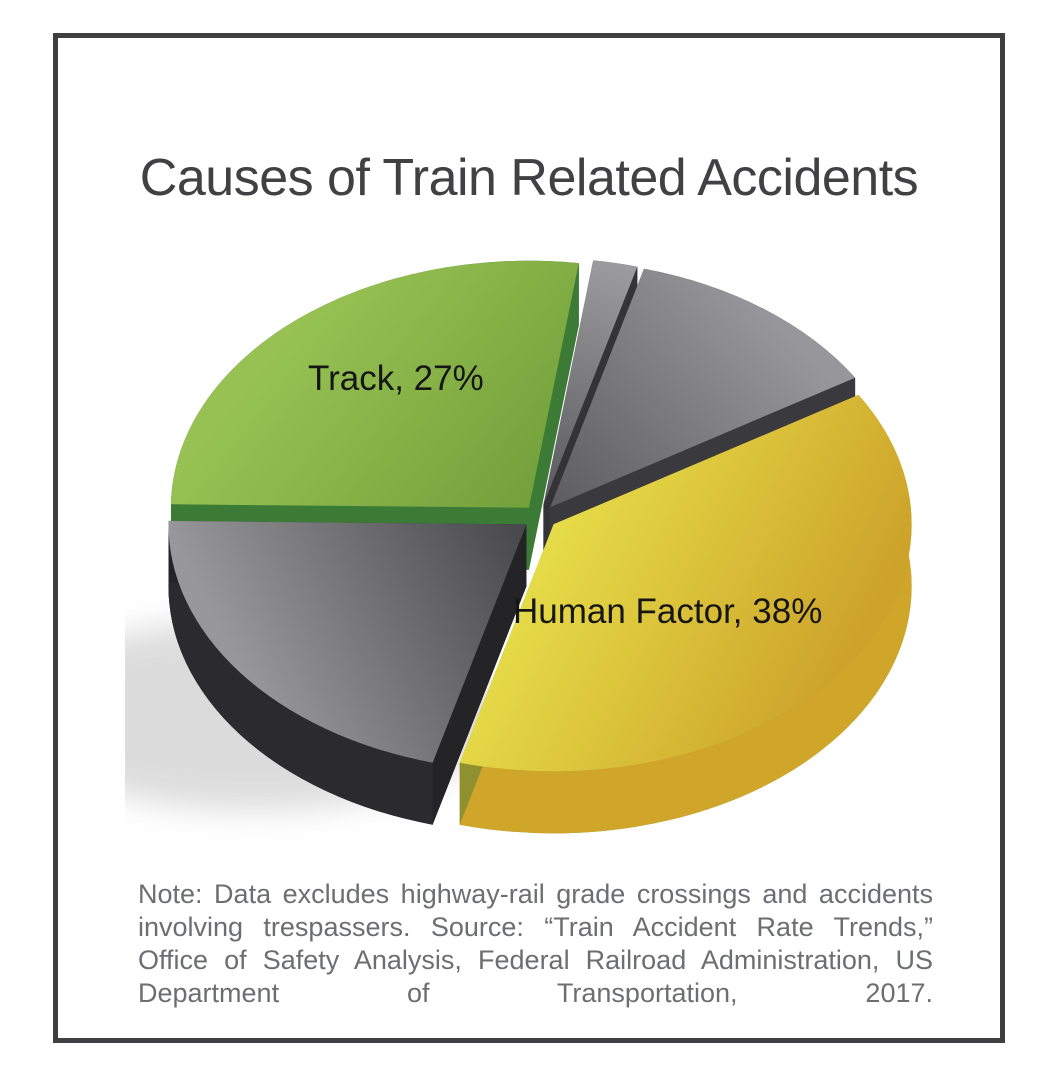 This screenshot has height=1090, width=1060. What do you see at coordinates (396, 378) in the screenshot?
I see `pie-label-track: Track, 27%` at bounding box center [396, 378].